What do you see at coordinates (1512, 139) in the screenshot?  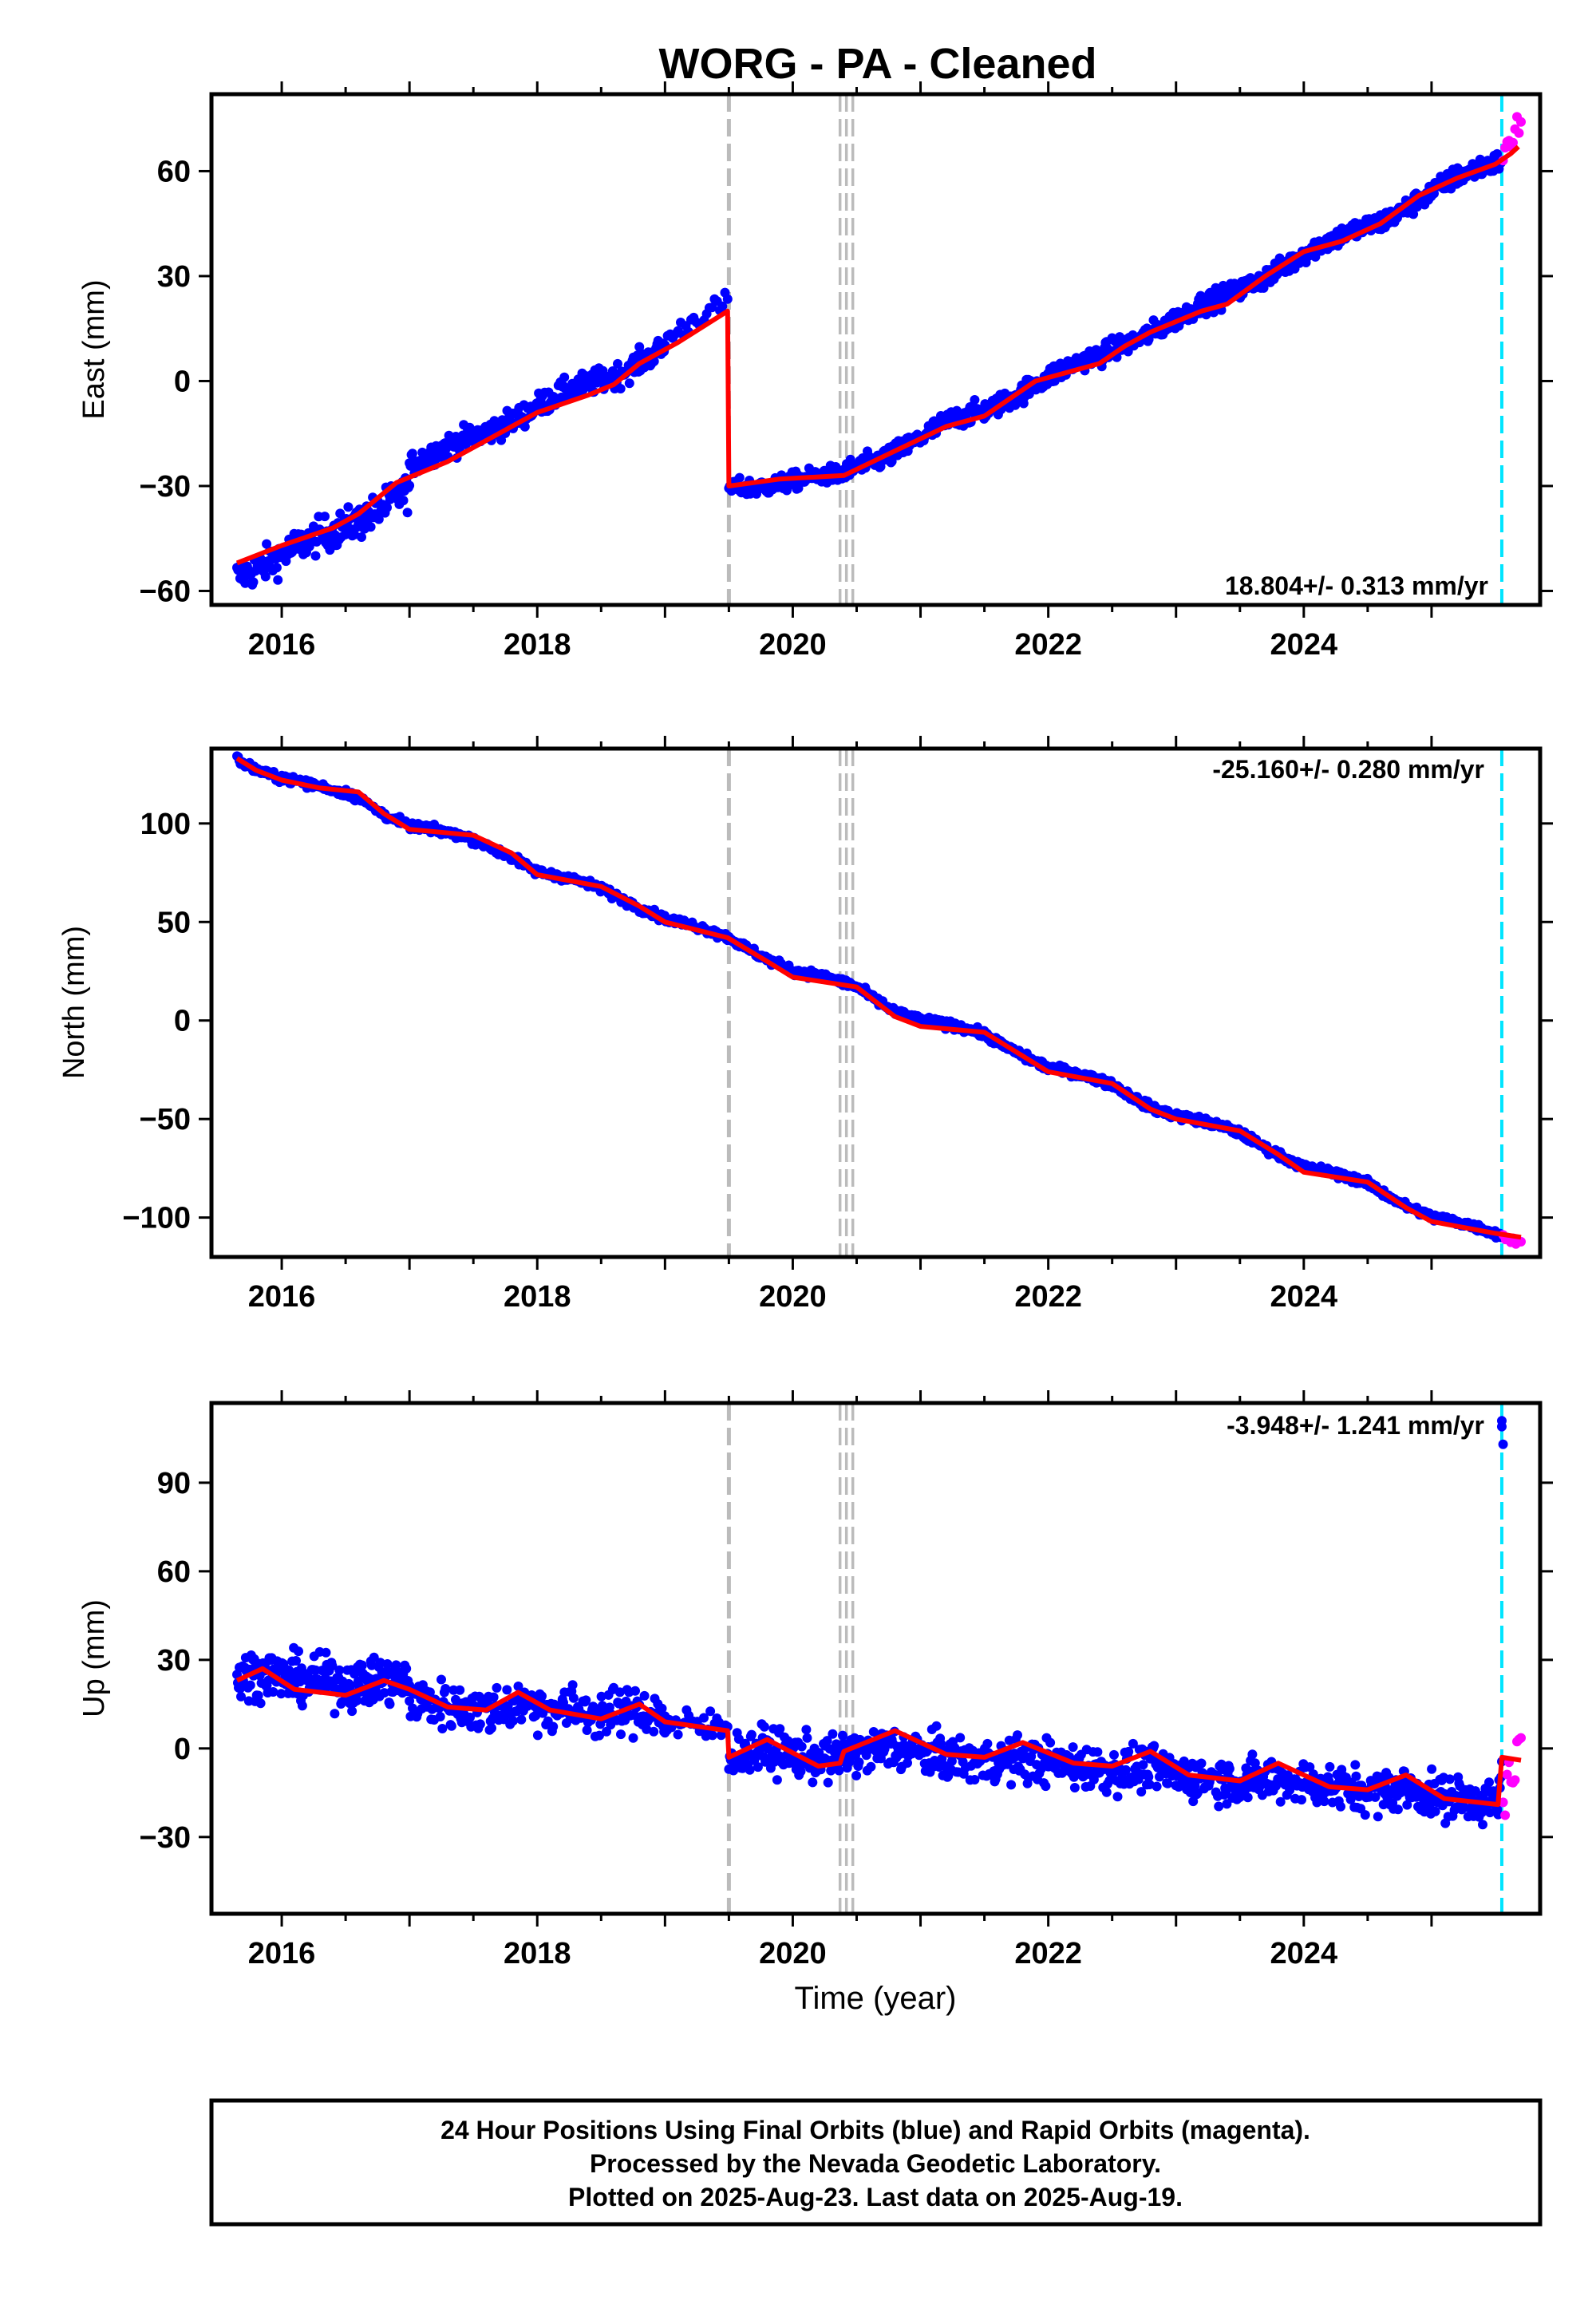 I see `rapid-orbit-points` at bounding box center [1512, 139].